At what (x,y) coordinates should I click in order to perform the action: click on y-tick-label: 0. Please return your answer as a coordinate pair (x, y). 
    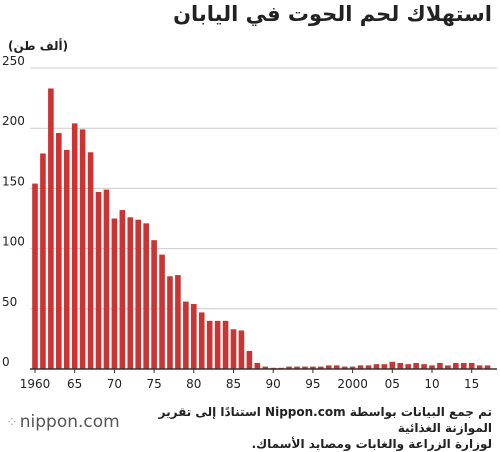
    Looking at the image, I should click on (6, 362).